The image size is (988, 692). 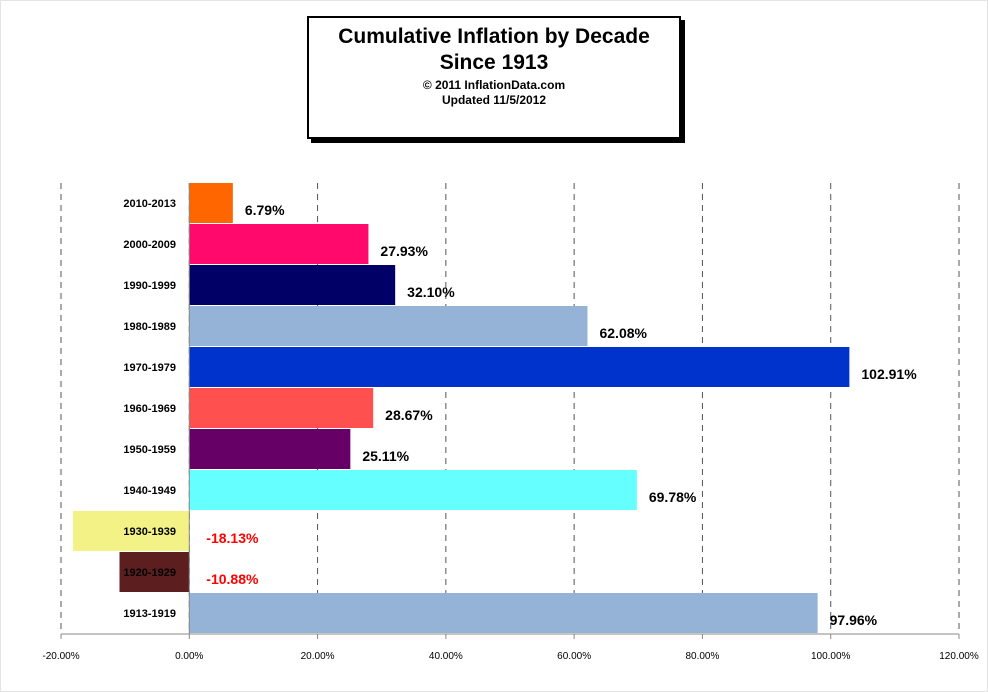 I want to click on category-label: 2010-2013, so click(x=149, y=204).